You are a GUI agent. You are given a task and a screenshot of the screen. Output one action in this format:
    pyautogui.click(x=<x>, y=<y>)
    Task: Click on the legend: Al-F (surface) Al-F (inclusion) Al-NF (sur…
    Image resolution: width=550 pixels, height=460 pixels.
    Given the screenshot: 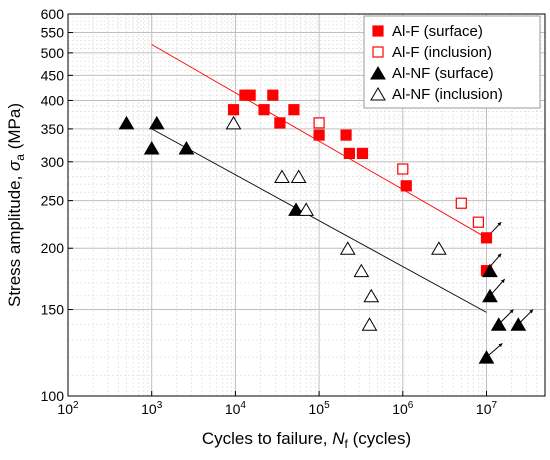 What is the action you would take?
    pyautogui.click(x=452, y=62)
    